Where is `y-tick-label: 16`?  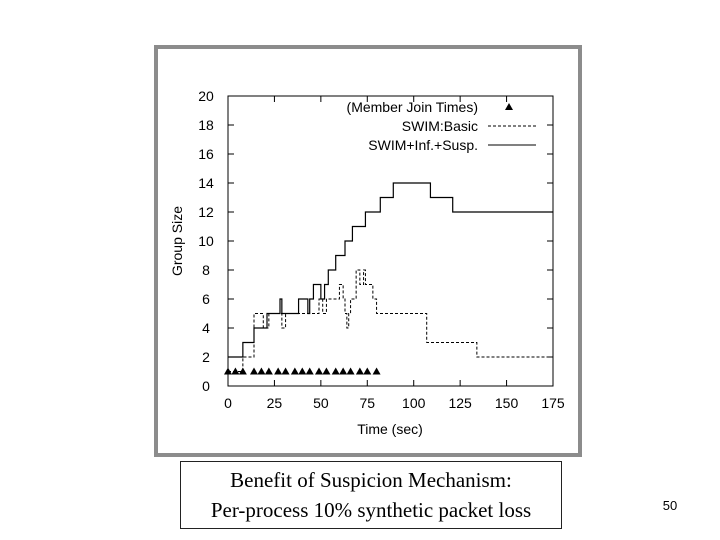 y-tick-label: 16 is located at coordinates (206, 154).